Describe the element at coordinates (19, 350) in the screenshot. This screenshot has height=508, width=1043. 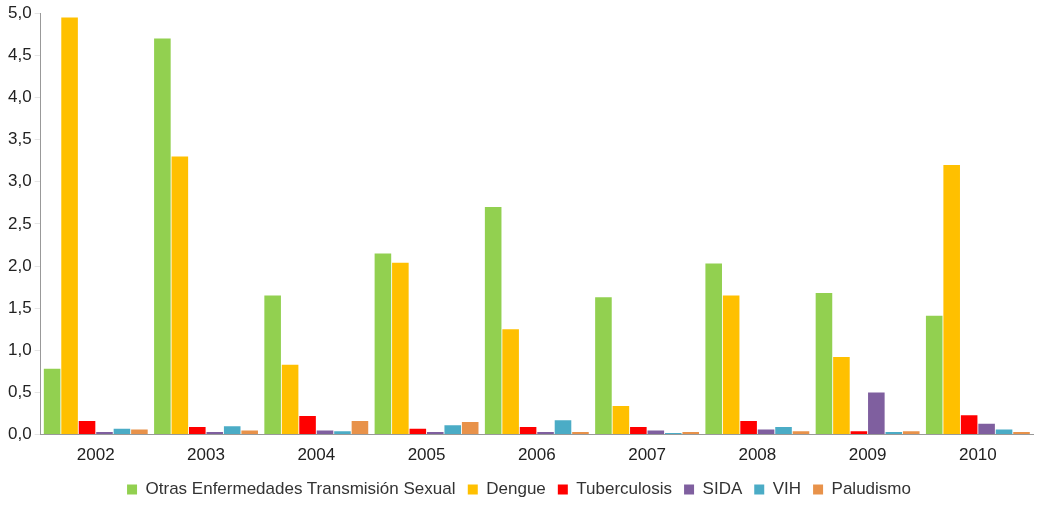
I see `y-tick-label: 1,0` at that location.